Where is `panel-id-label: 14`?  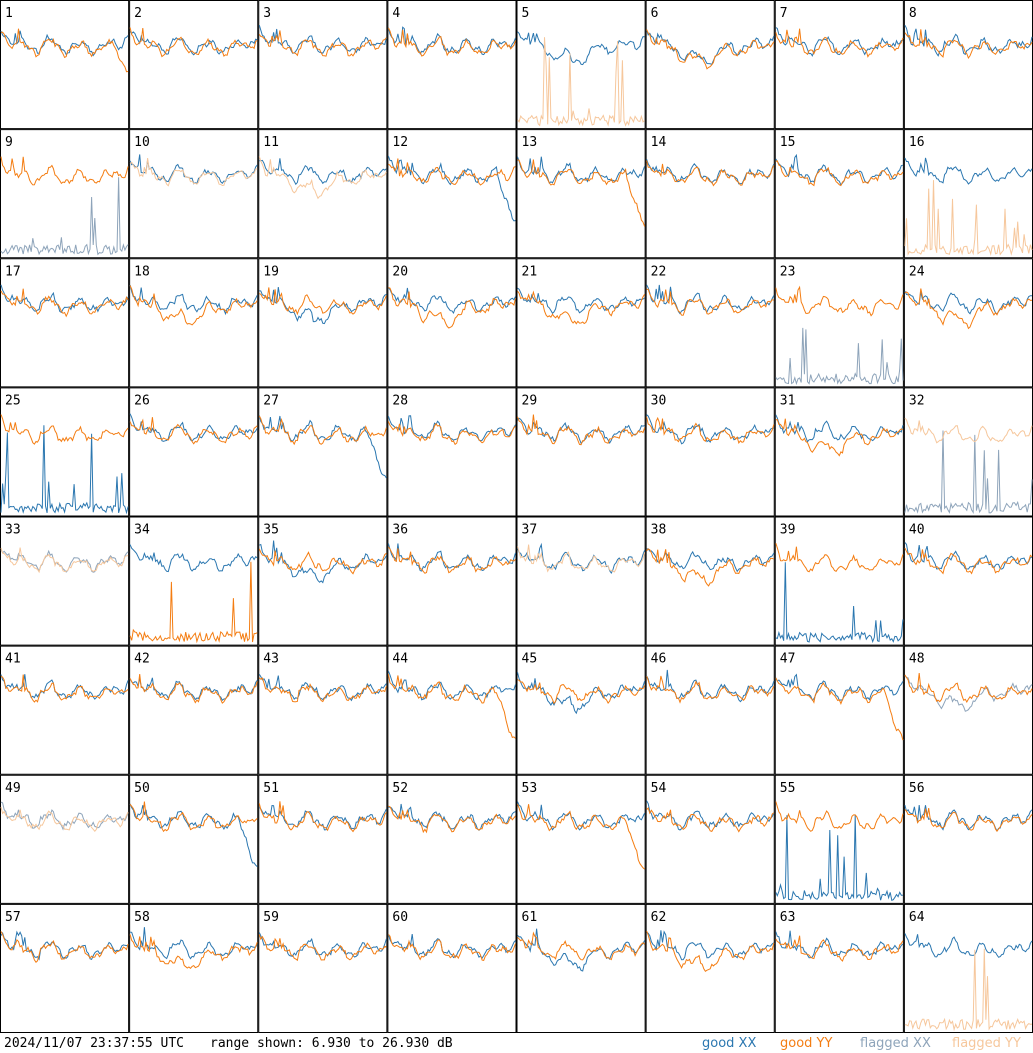
panel-id-label: 14 is located at coordinates (659, 142).